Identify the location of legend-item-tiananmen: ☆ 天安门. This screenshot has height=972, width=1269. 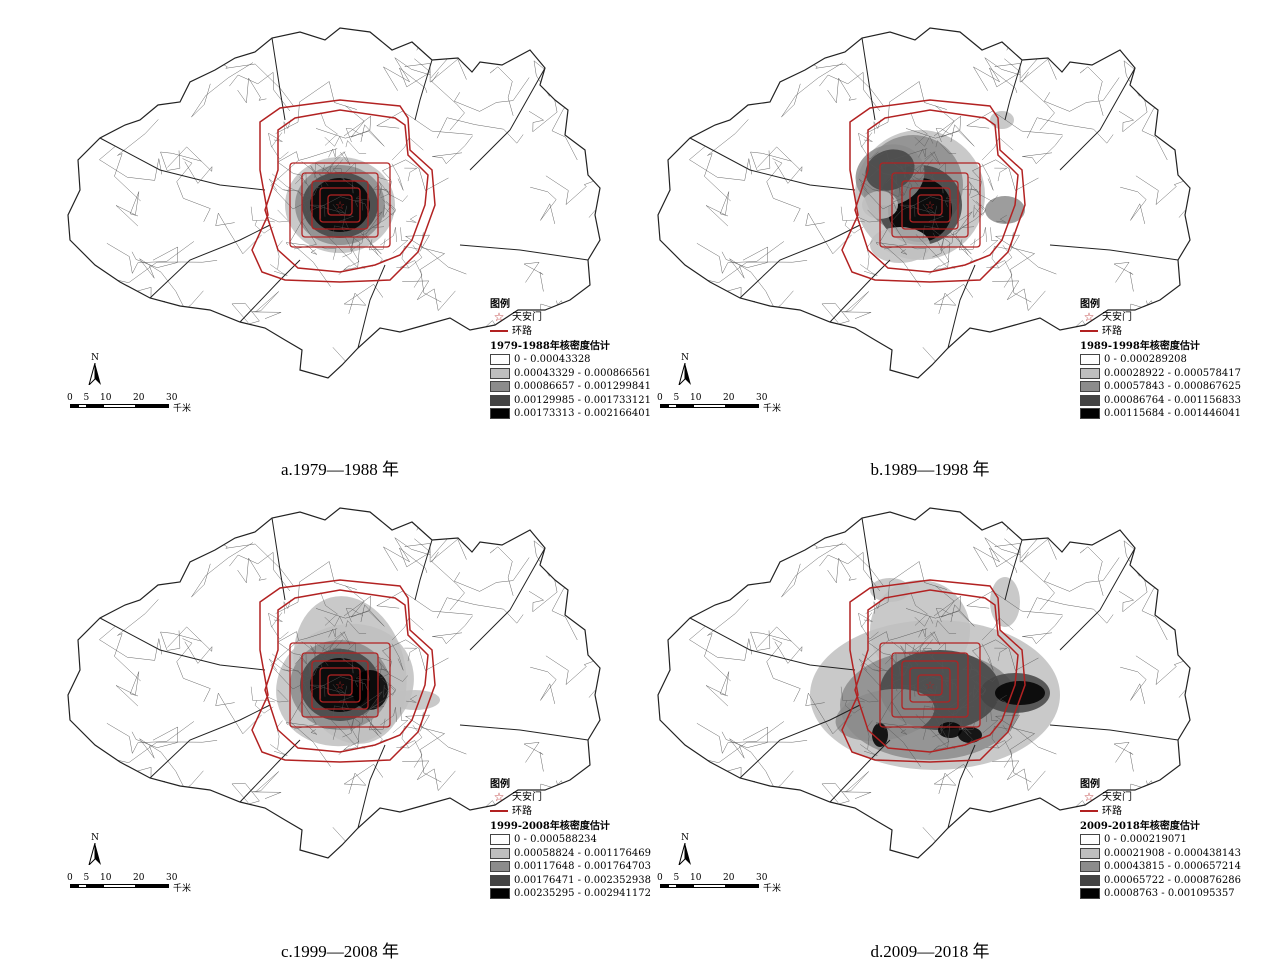
(570, 318).